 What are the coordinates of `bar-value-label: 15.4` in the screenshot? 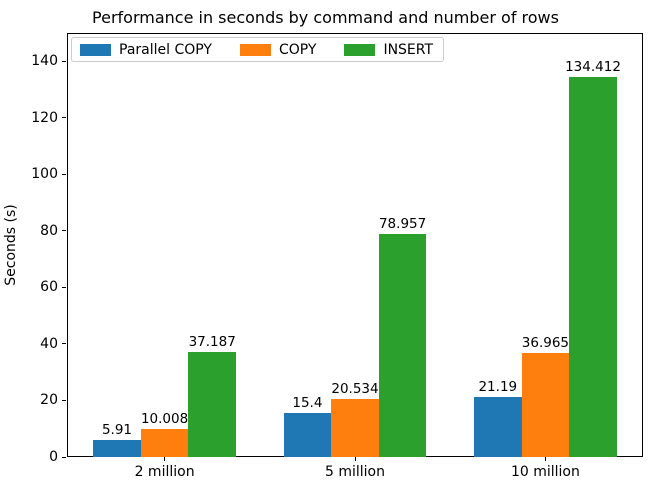 It's located at (307, 403).